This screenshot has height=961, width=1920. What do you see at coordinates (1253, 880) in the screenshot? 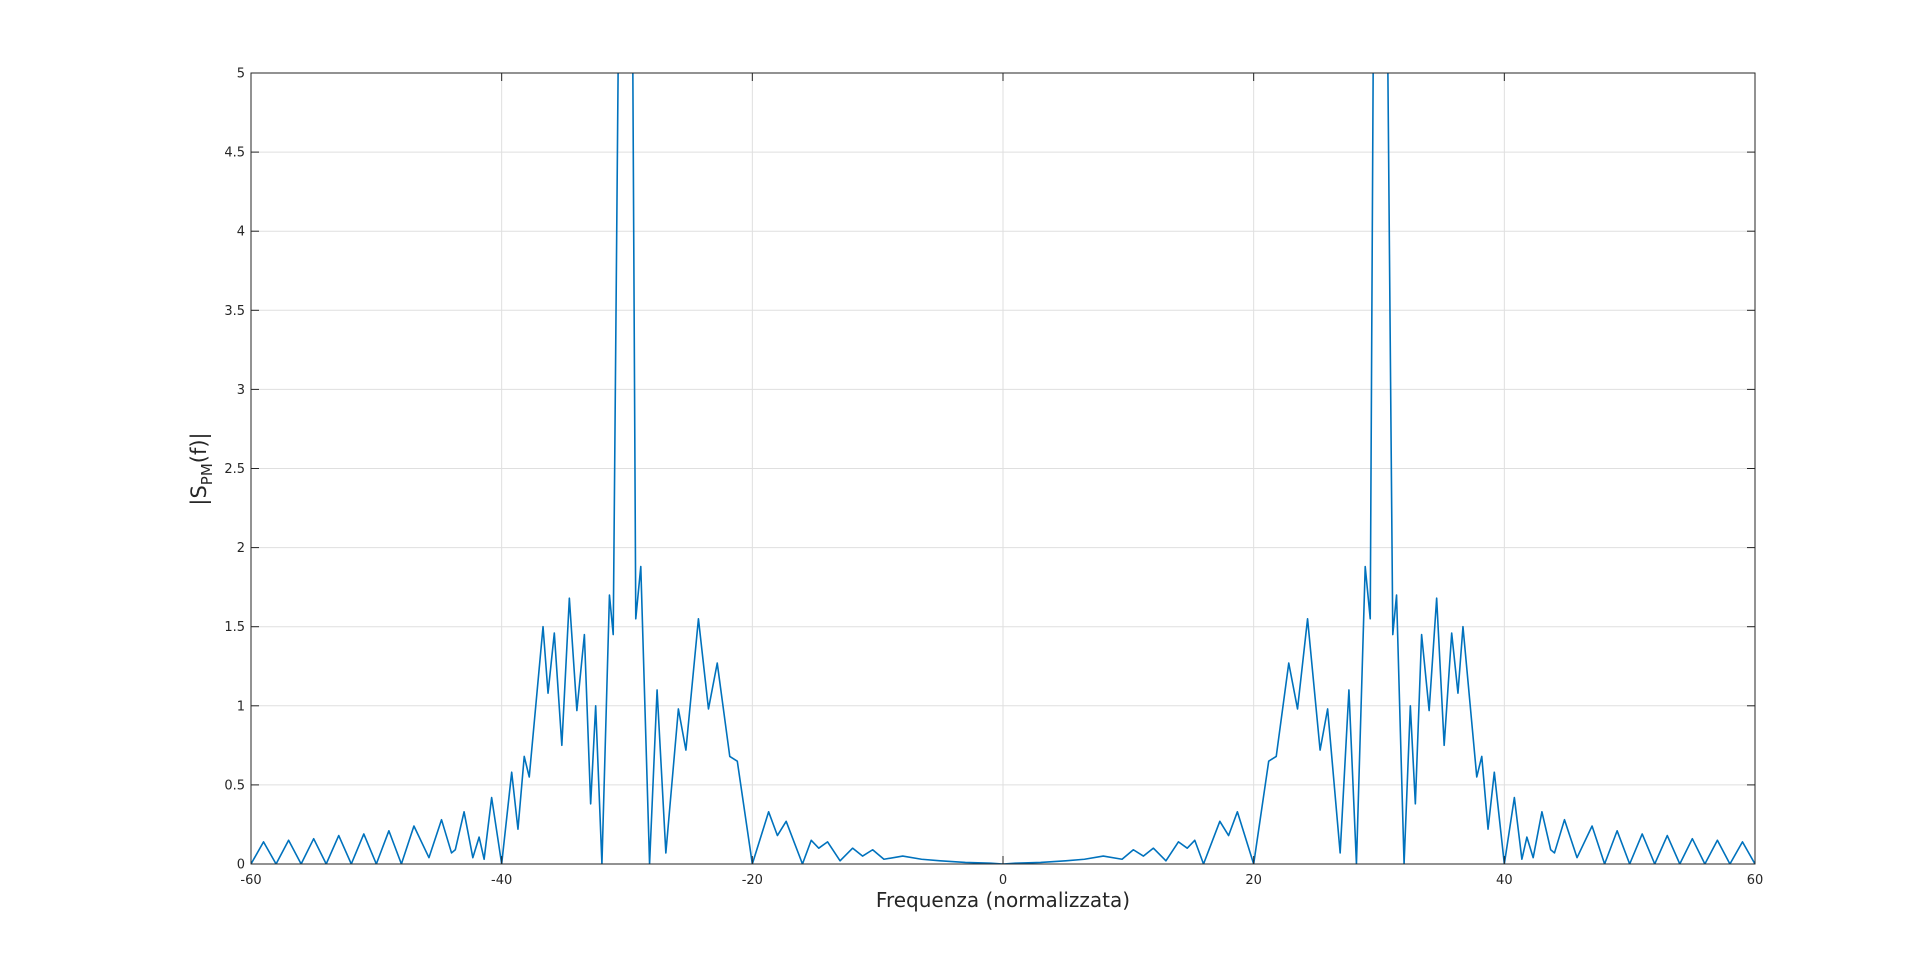
I see `x-tick-label: 20` at bounding box center [1253, 880].